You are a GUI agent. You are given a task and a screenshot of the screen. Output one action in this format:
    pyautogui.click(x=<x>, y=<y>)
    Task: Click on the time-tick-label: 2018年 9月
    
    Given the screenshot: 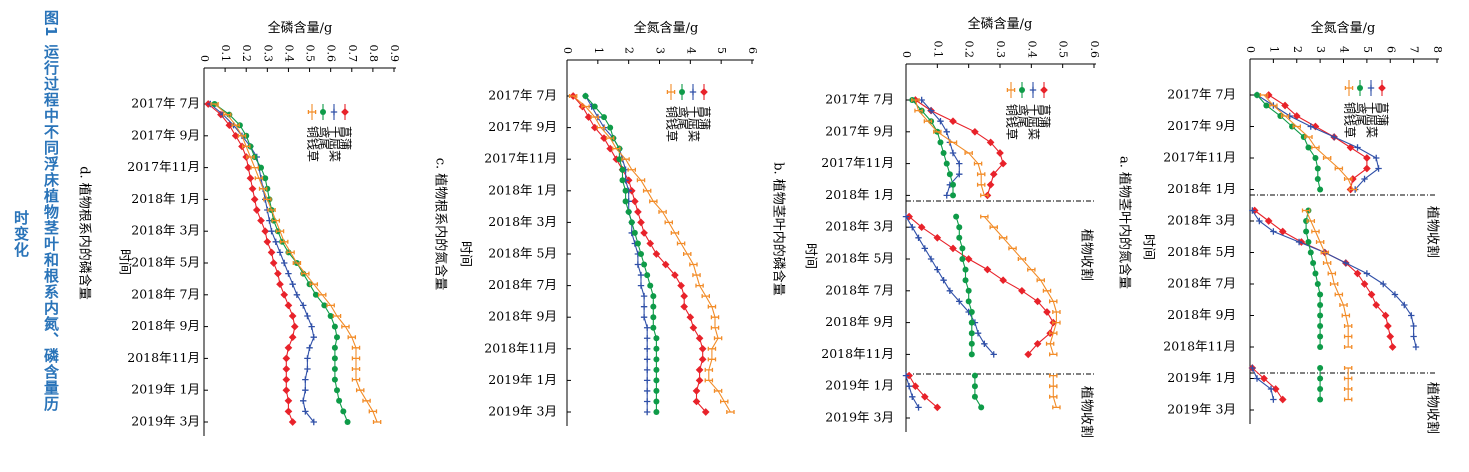 What is the action you would take?
    pyautogui.click(x=165, y=325)
    